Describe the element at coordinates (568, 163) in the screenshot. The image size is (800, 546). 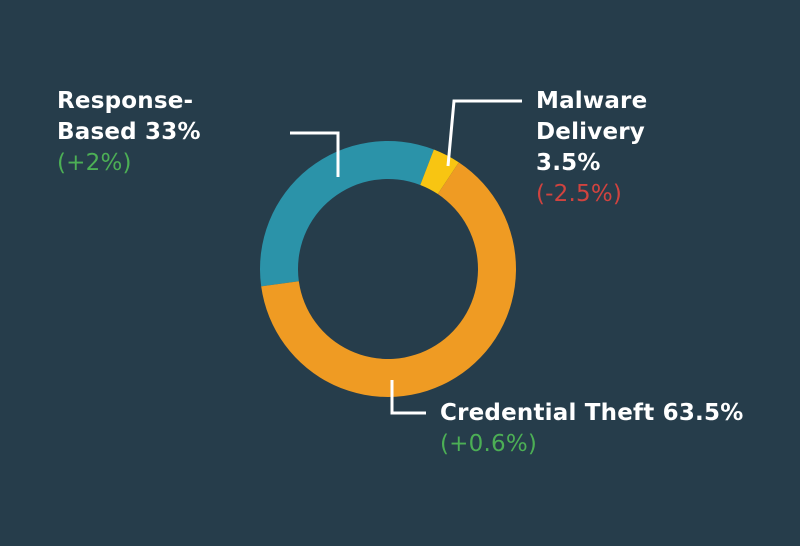
I see `value-label: 3.5%` at that location.